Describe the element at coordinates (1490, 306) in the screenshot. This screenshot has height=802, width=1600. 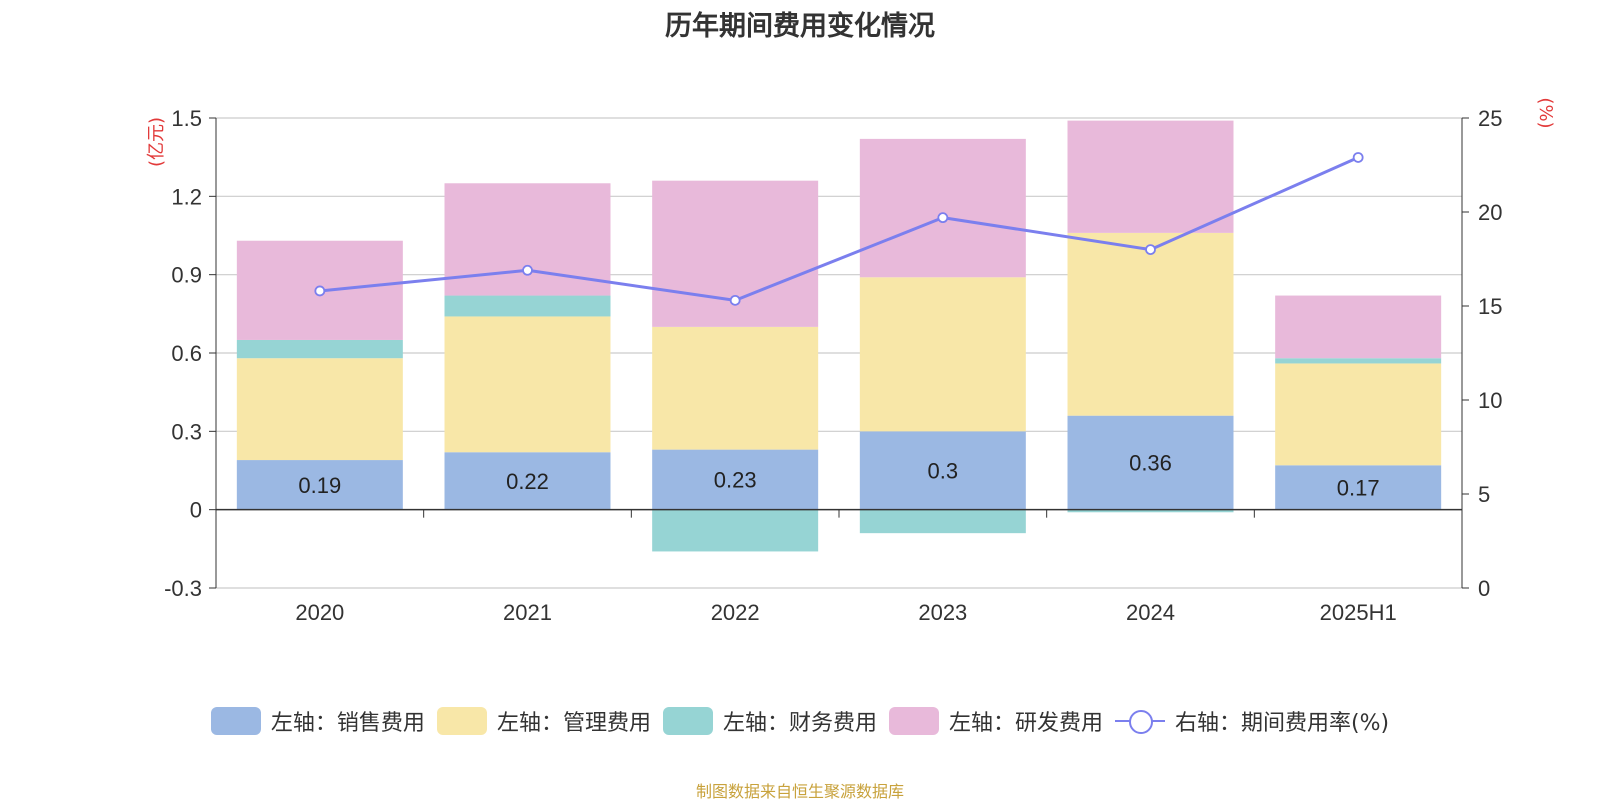
I see `y-right-tick-label: 15` at that location.